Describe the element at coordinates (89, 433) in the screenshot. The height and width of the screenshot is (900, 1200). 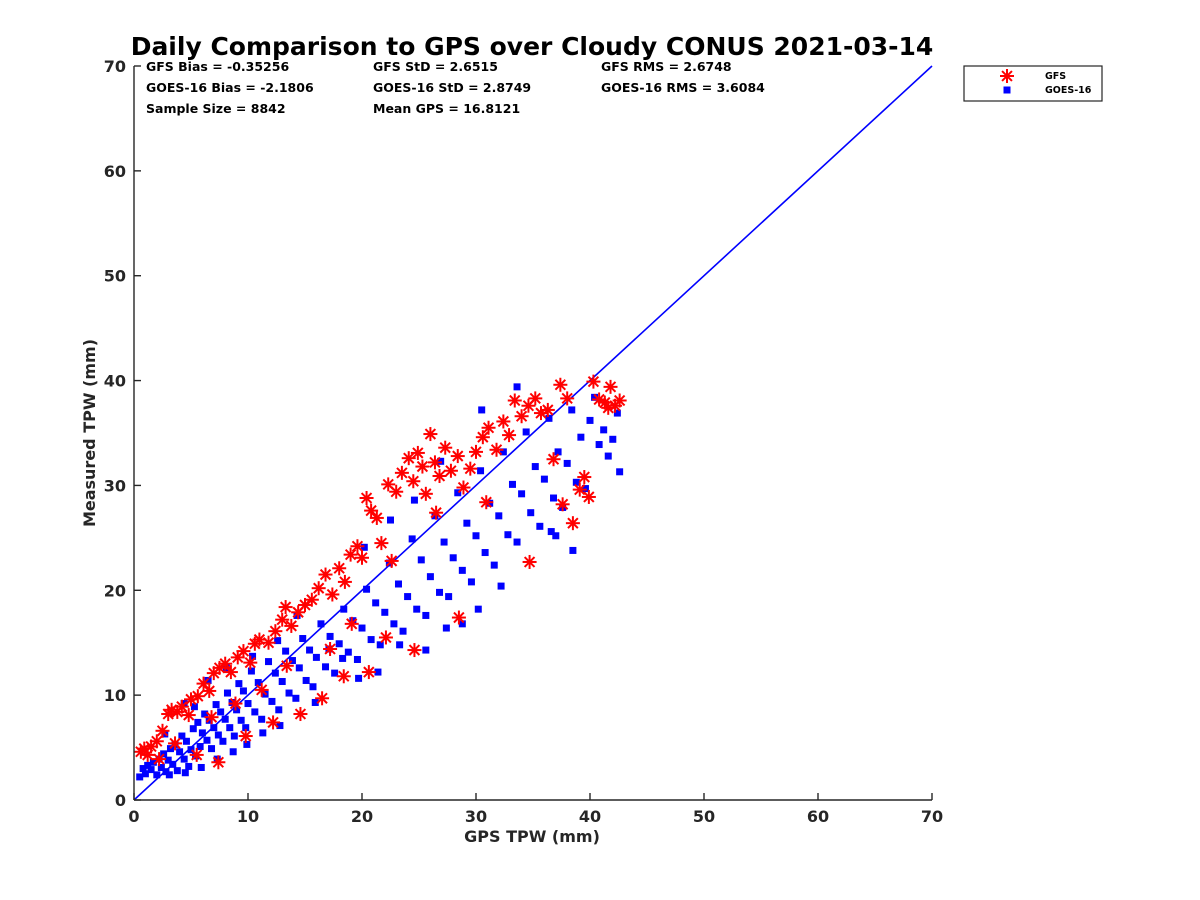
I see `y-axis-label: Measured TPW (mm)` at that location.